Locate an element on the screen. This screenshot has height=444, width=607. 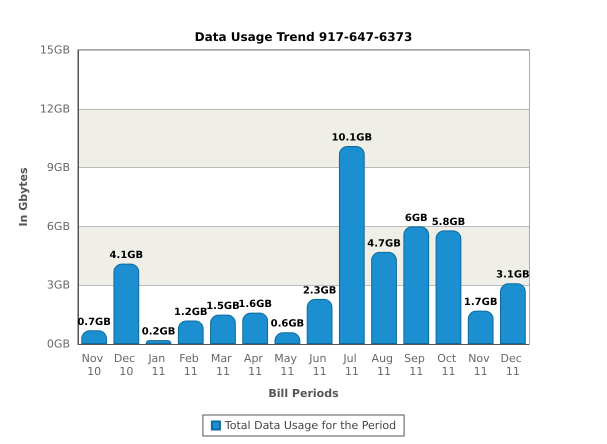
data-label: 1.7GB is located at coordinates (481, 302).